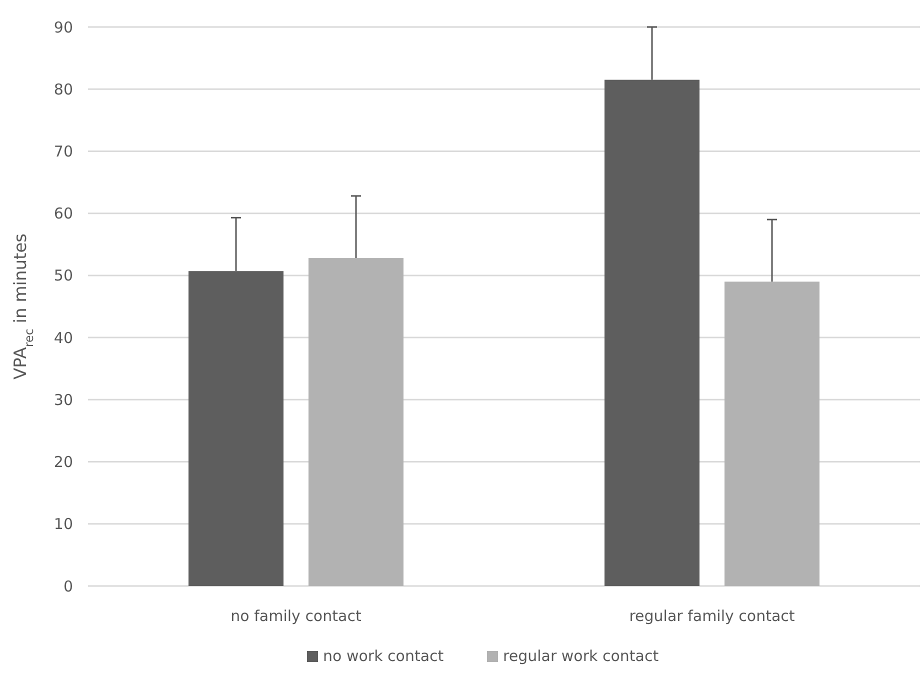 This screenshot has height=673, width=924. What do you see at coordinates (296, 616) in the screenshot?
I see `x-tick-label: no family contact` at bounding box center [296, 616].